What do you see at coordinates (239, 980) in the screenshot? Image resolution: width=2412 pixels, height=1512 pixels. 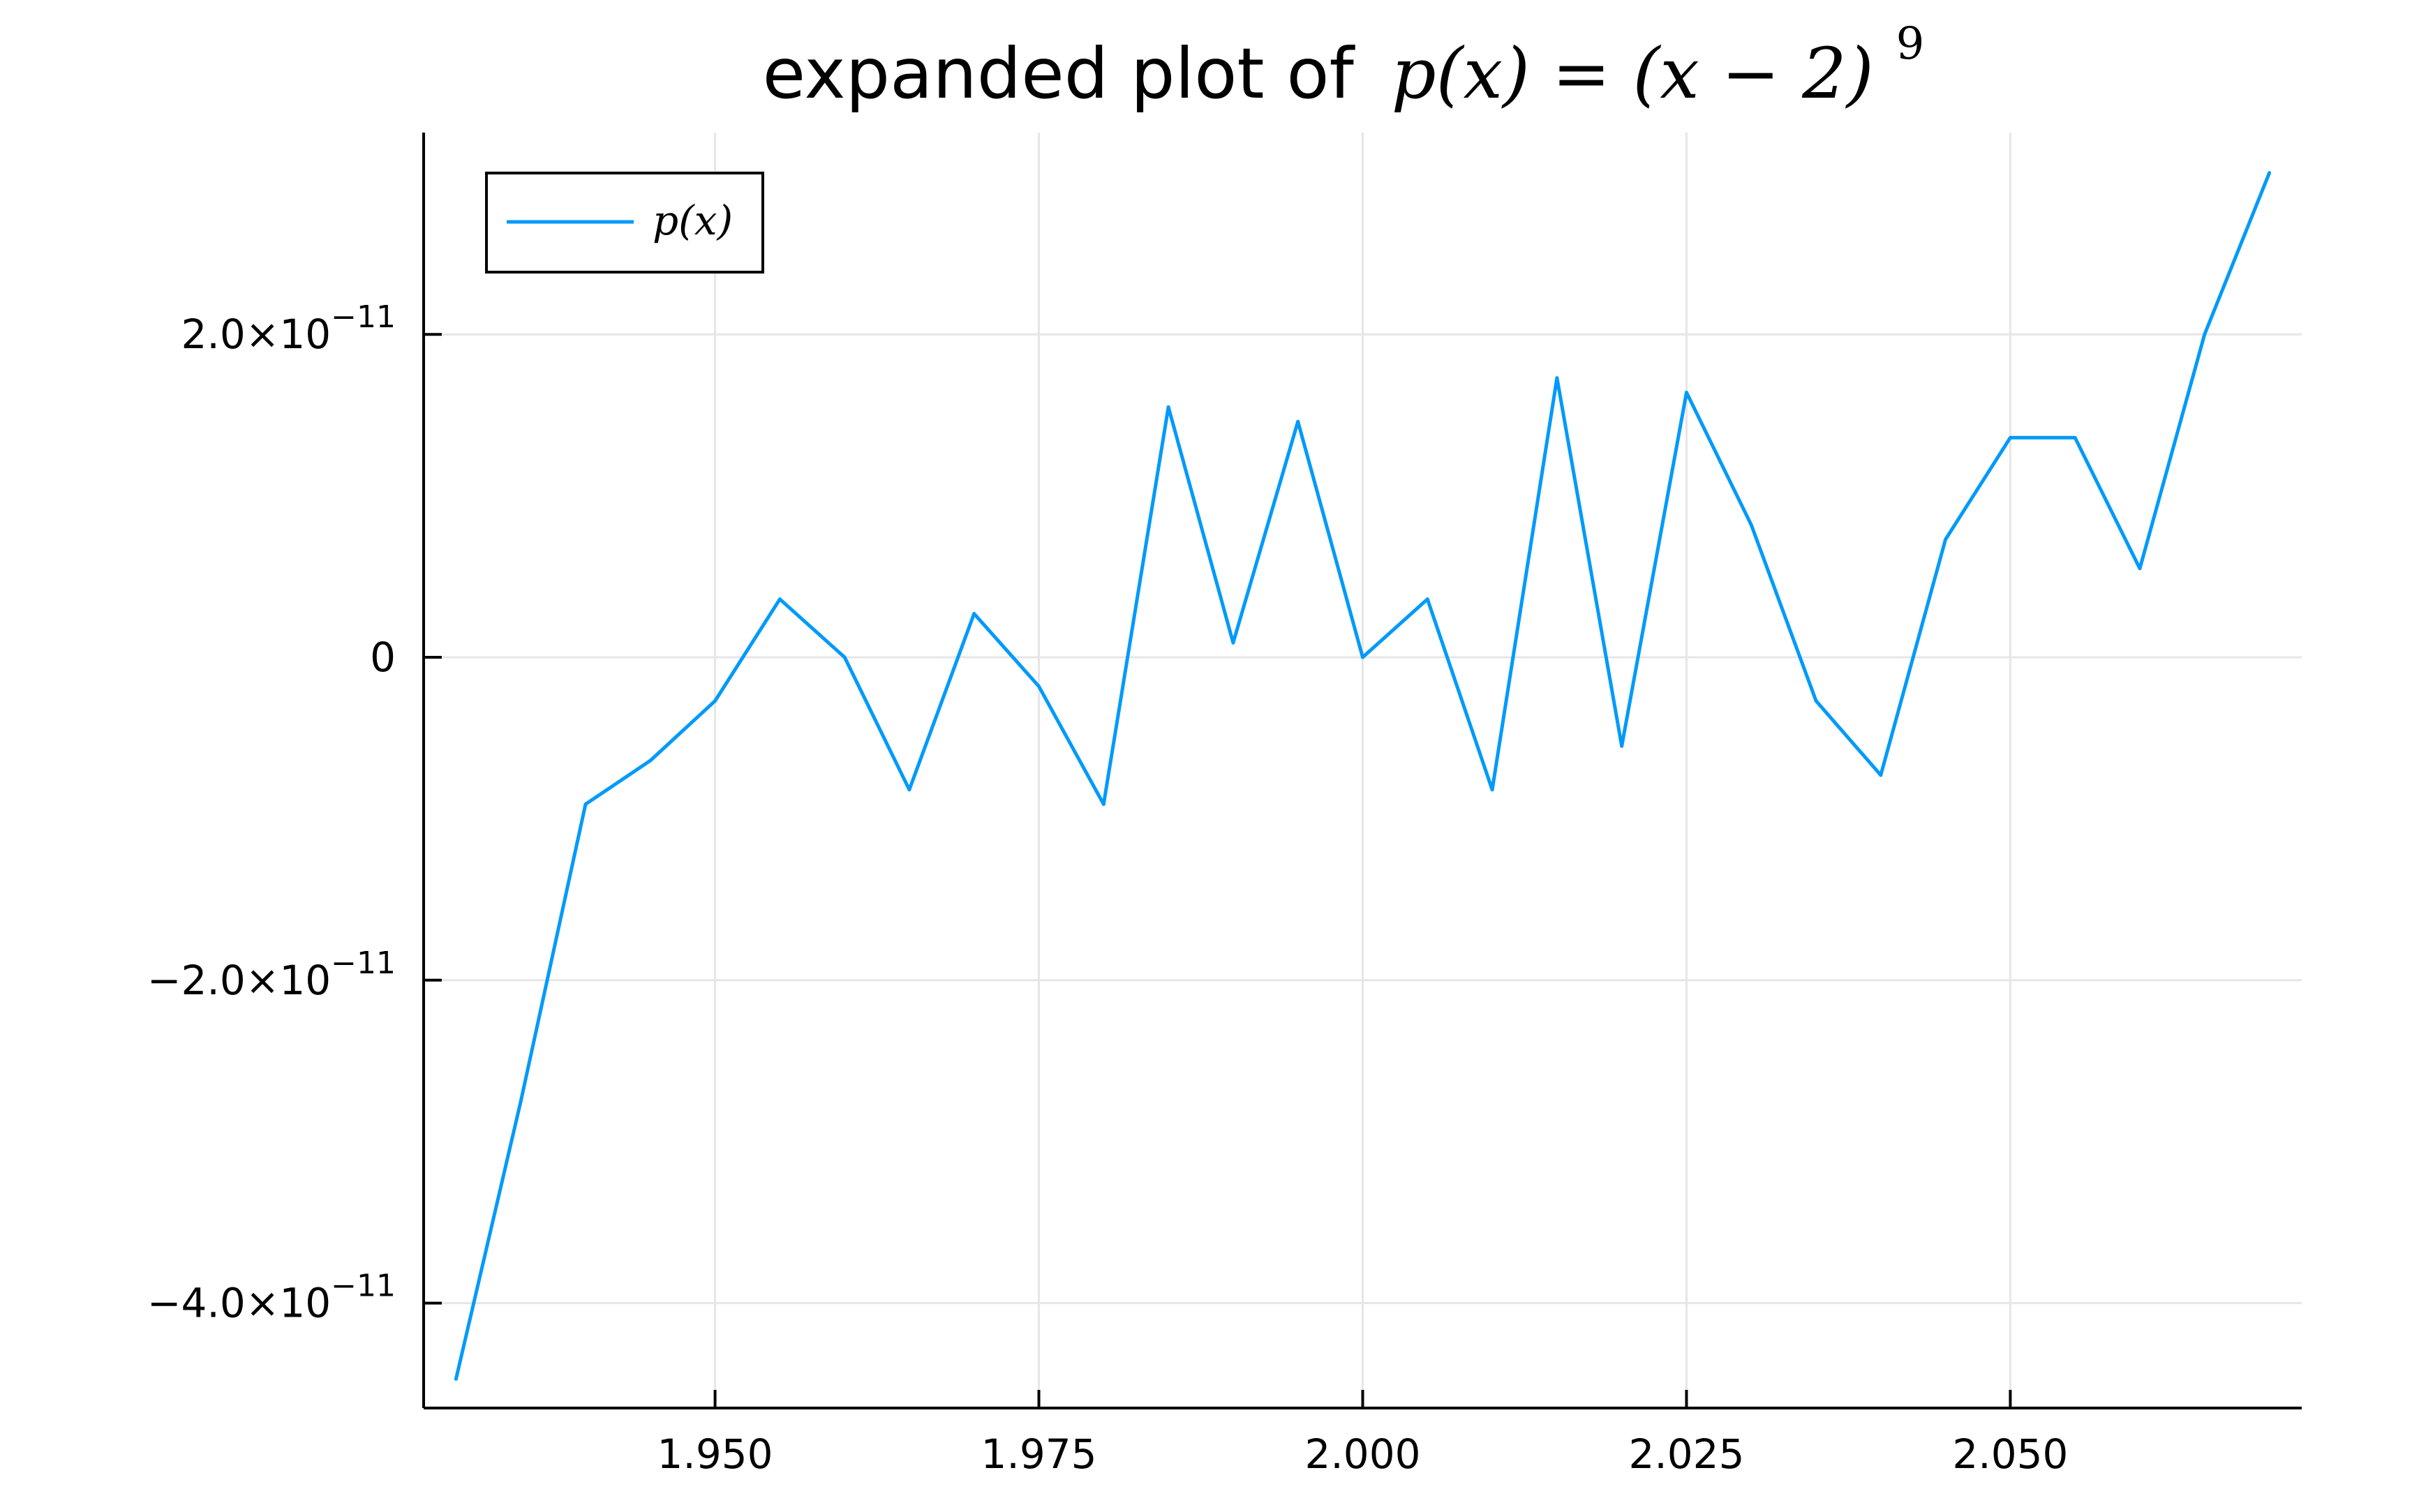 I see `y-tick-mantissa: −2.0×10` at bounding box center [239, 980].